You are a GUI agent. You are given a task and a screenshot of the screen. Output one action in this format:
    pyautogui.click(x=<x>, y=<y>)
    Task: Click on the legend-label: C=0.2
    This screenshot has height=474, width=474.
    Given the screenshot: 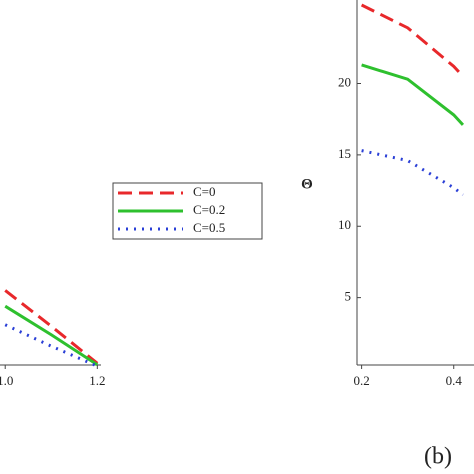 What is the action you would take?
    pyautogui.click(x=209, y=209)
    